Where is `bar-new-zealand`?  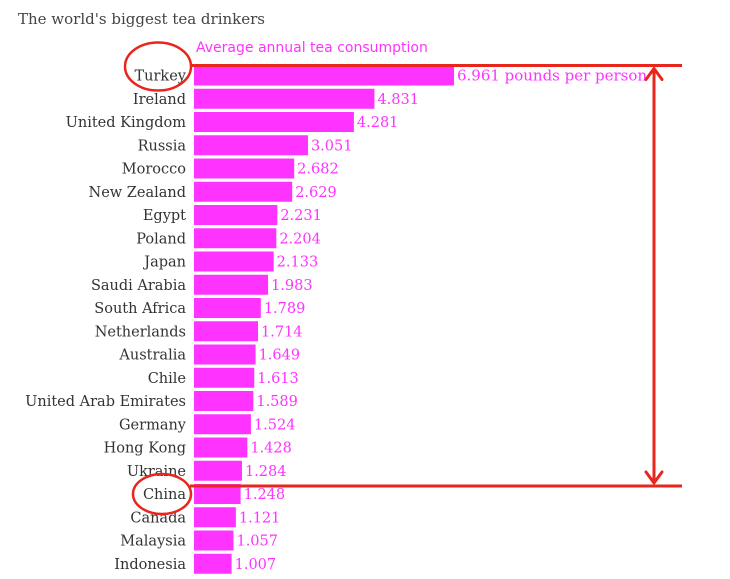 bar-new-zealand is located at coordinates (243, 192).